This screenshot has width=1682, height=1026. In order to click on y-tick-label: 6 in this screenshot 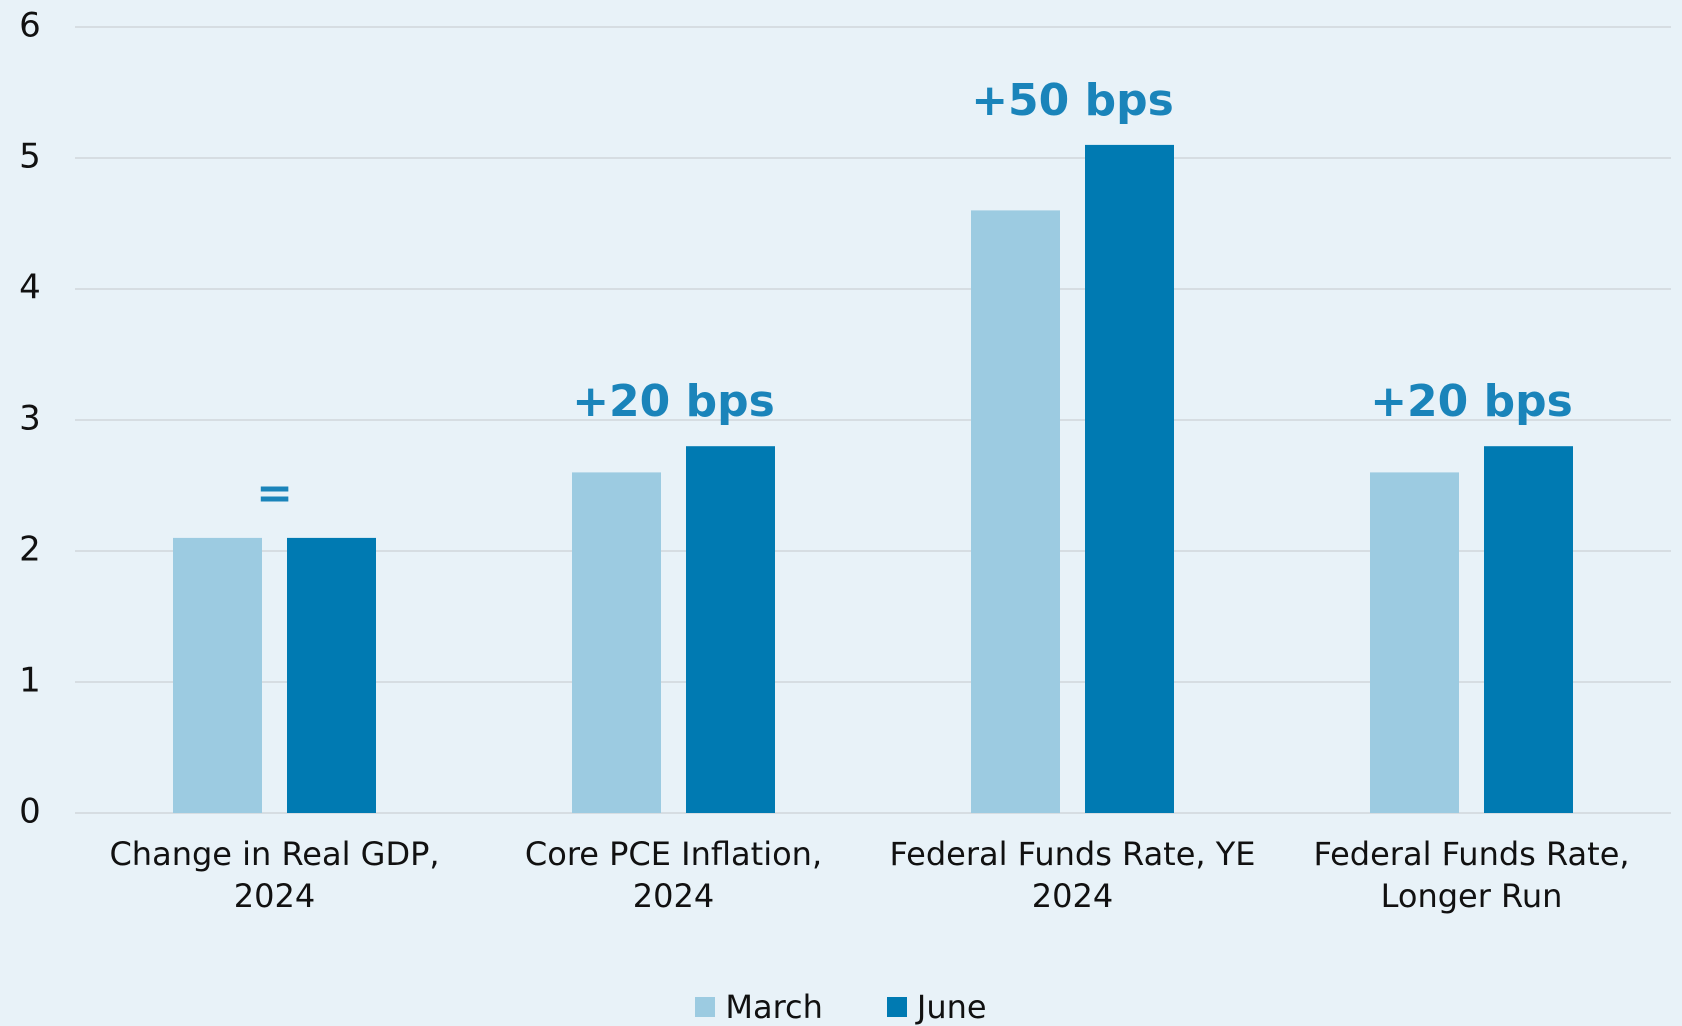, I will do `click(30, 26)`.